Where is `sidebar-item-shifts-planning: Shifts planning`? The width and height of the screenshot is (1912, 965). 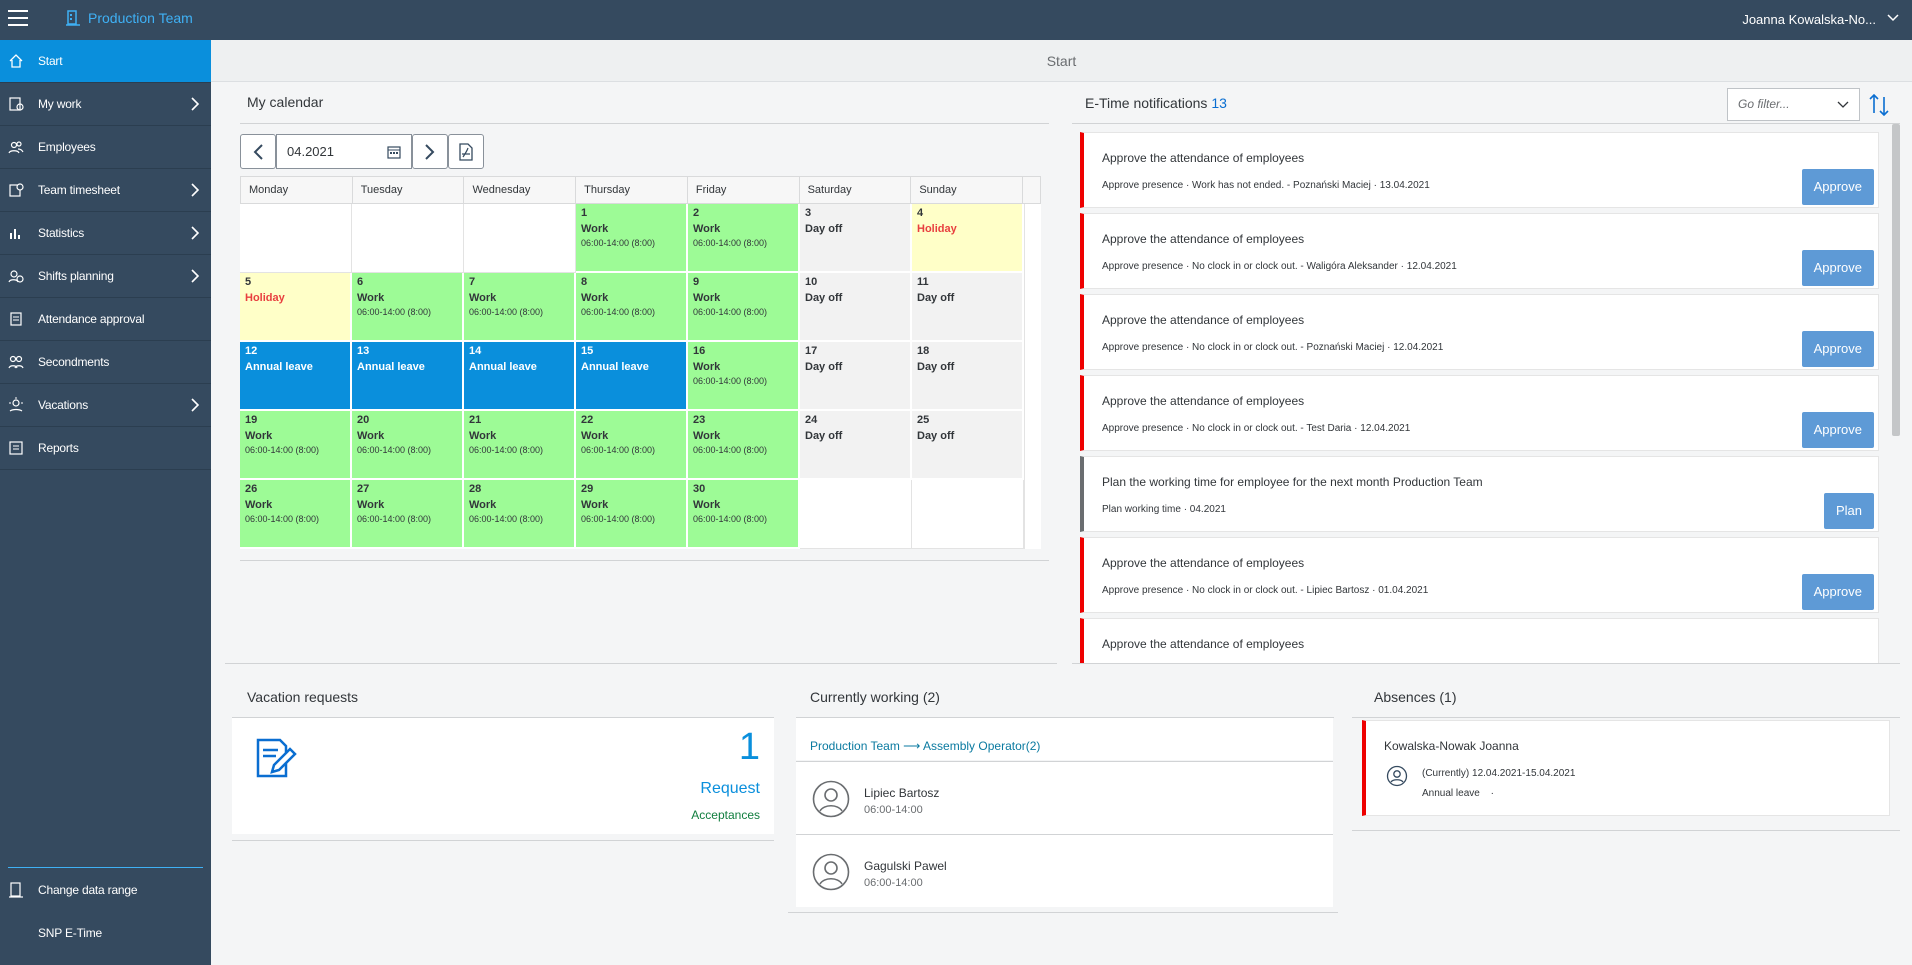
sidebar-item-shifts-planning: Shifts planning is located at coordinates (105, 276).